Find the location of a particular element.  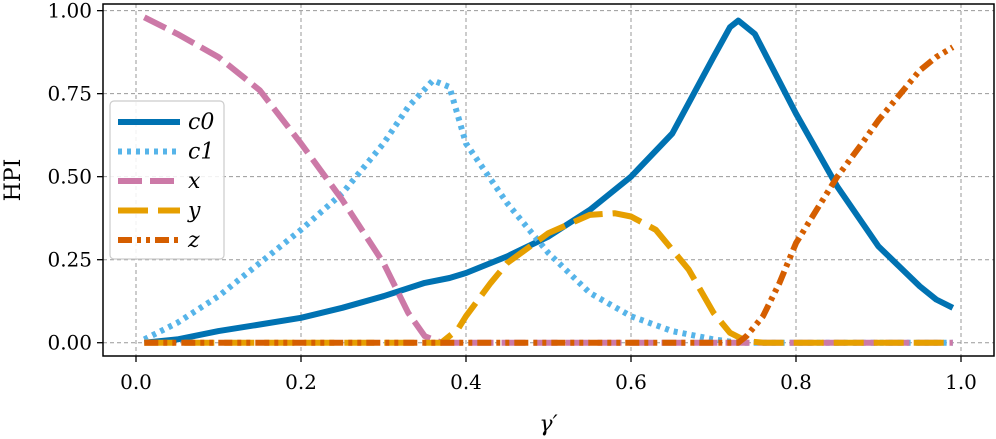

x-tick-label: 0.4 is located at coordinates (466, 382).